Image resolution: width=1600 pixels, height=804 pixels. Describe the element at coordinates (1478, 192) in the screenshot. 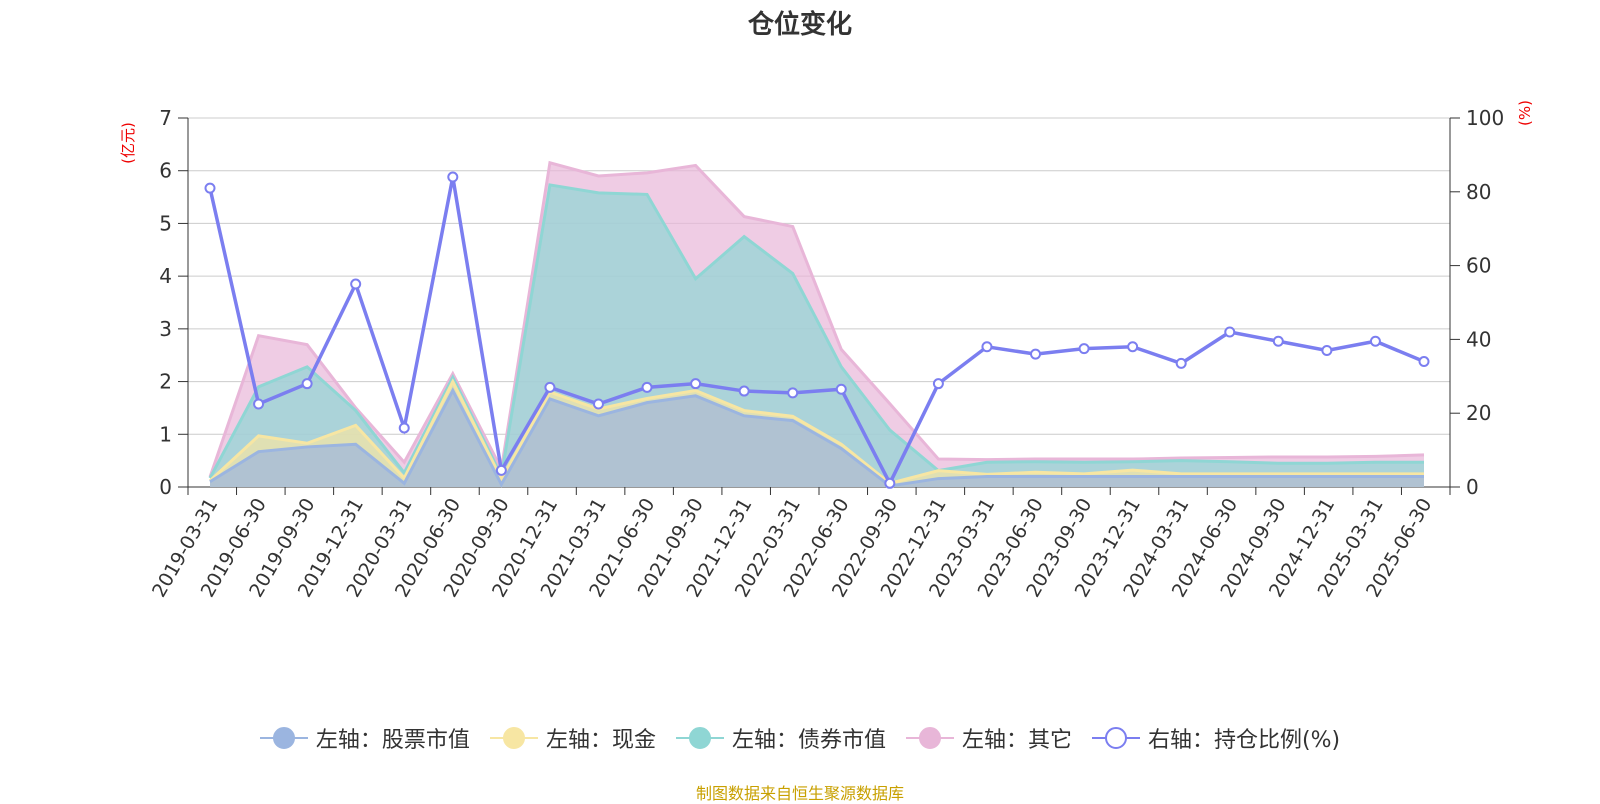

I see `right-tick-label: 80` at that location.